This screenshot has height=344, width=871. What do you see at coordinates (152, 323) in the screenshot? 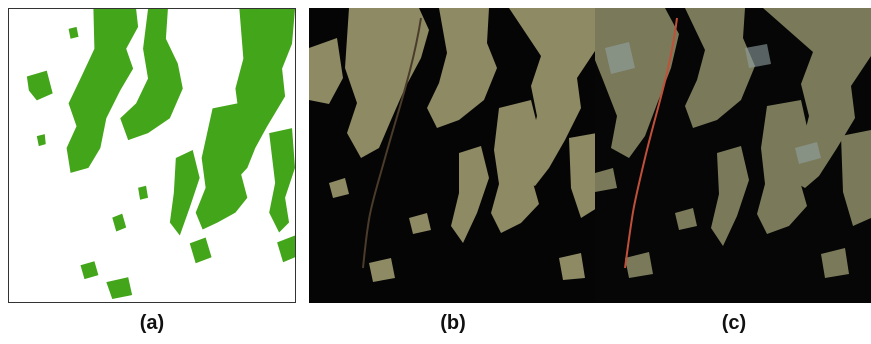
I see `panel-a-caption: (a)` at bounding box center [152, 323].